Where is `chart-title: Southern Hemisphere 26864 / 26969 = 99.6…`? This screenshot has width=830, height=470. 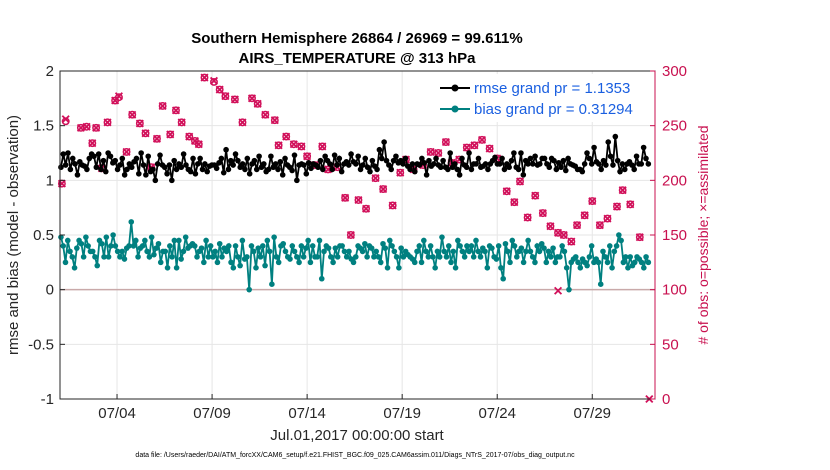 chart-title: Southern Hemisphere 26864 / 26969 = 99.6… is located at coordinates (356, 38).